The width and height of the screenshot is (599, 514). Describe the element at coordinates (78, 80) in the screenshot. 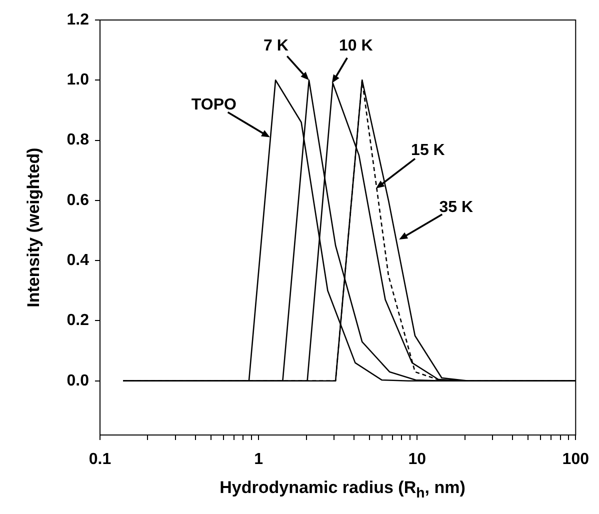

I see `y-tick-label: 1.0` at that location.